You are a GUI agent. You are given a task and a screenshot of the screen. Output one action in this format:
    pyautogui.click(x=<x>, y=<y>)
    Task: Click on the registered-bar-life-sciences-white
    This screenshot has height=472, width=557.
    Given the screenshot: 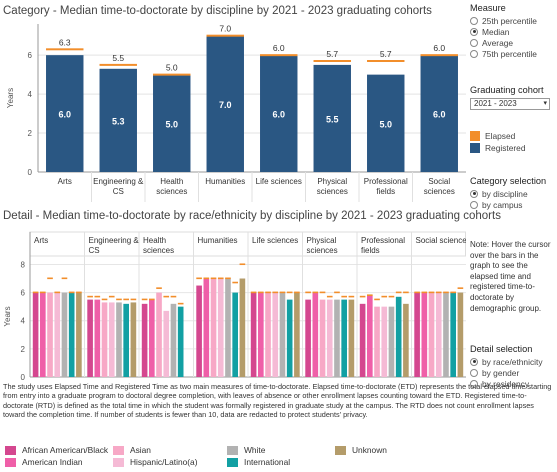 What is the action you would take?
    pyautogui.click(x=282, y=334)
    